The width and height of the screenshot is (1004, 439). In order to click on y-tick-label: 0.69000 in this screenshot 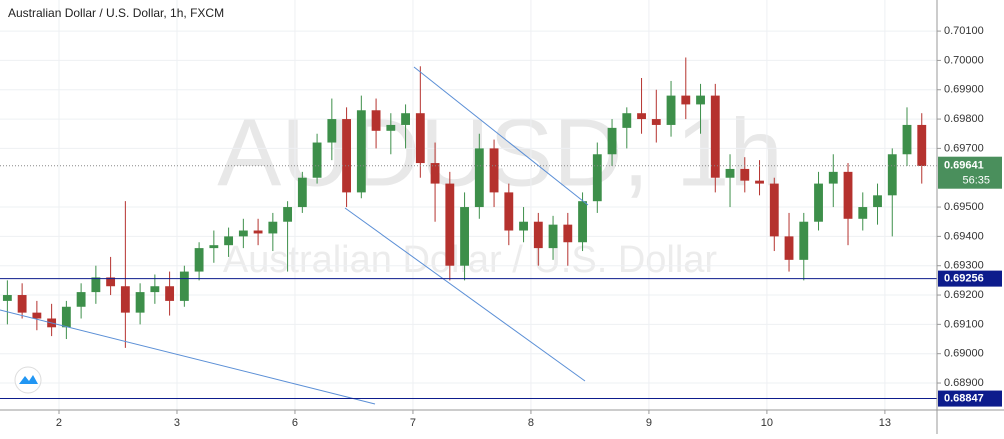, I will do `click(964, 354)`.